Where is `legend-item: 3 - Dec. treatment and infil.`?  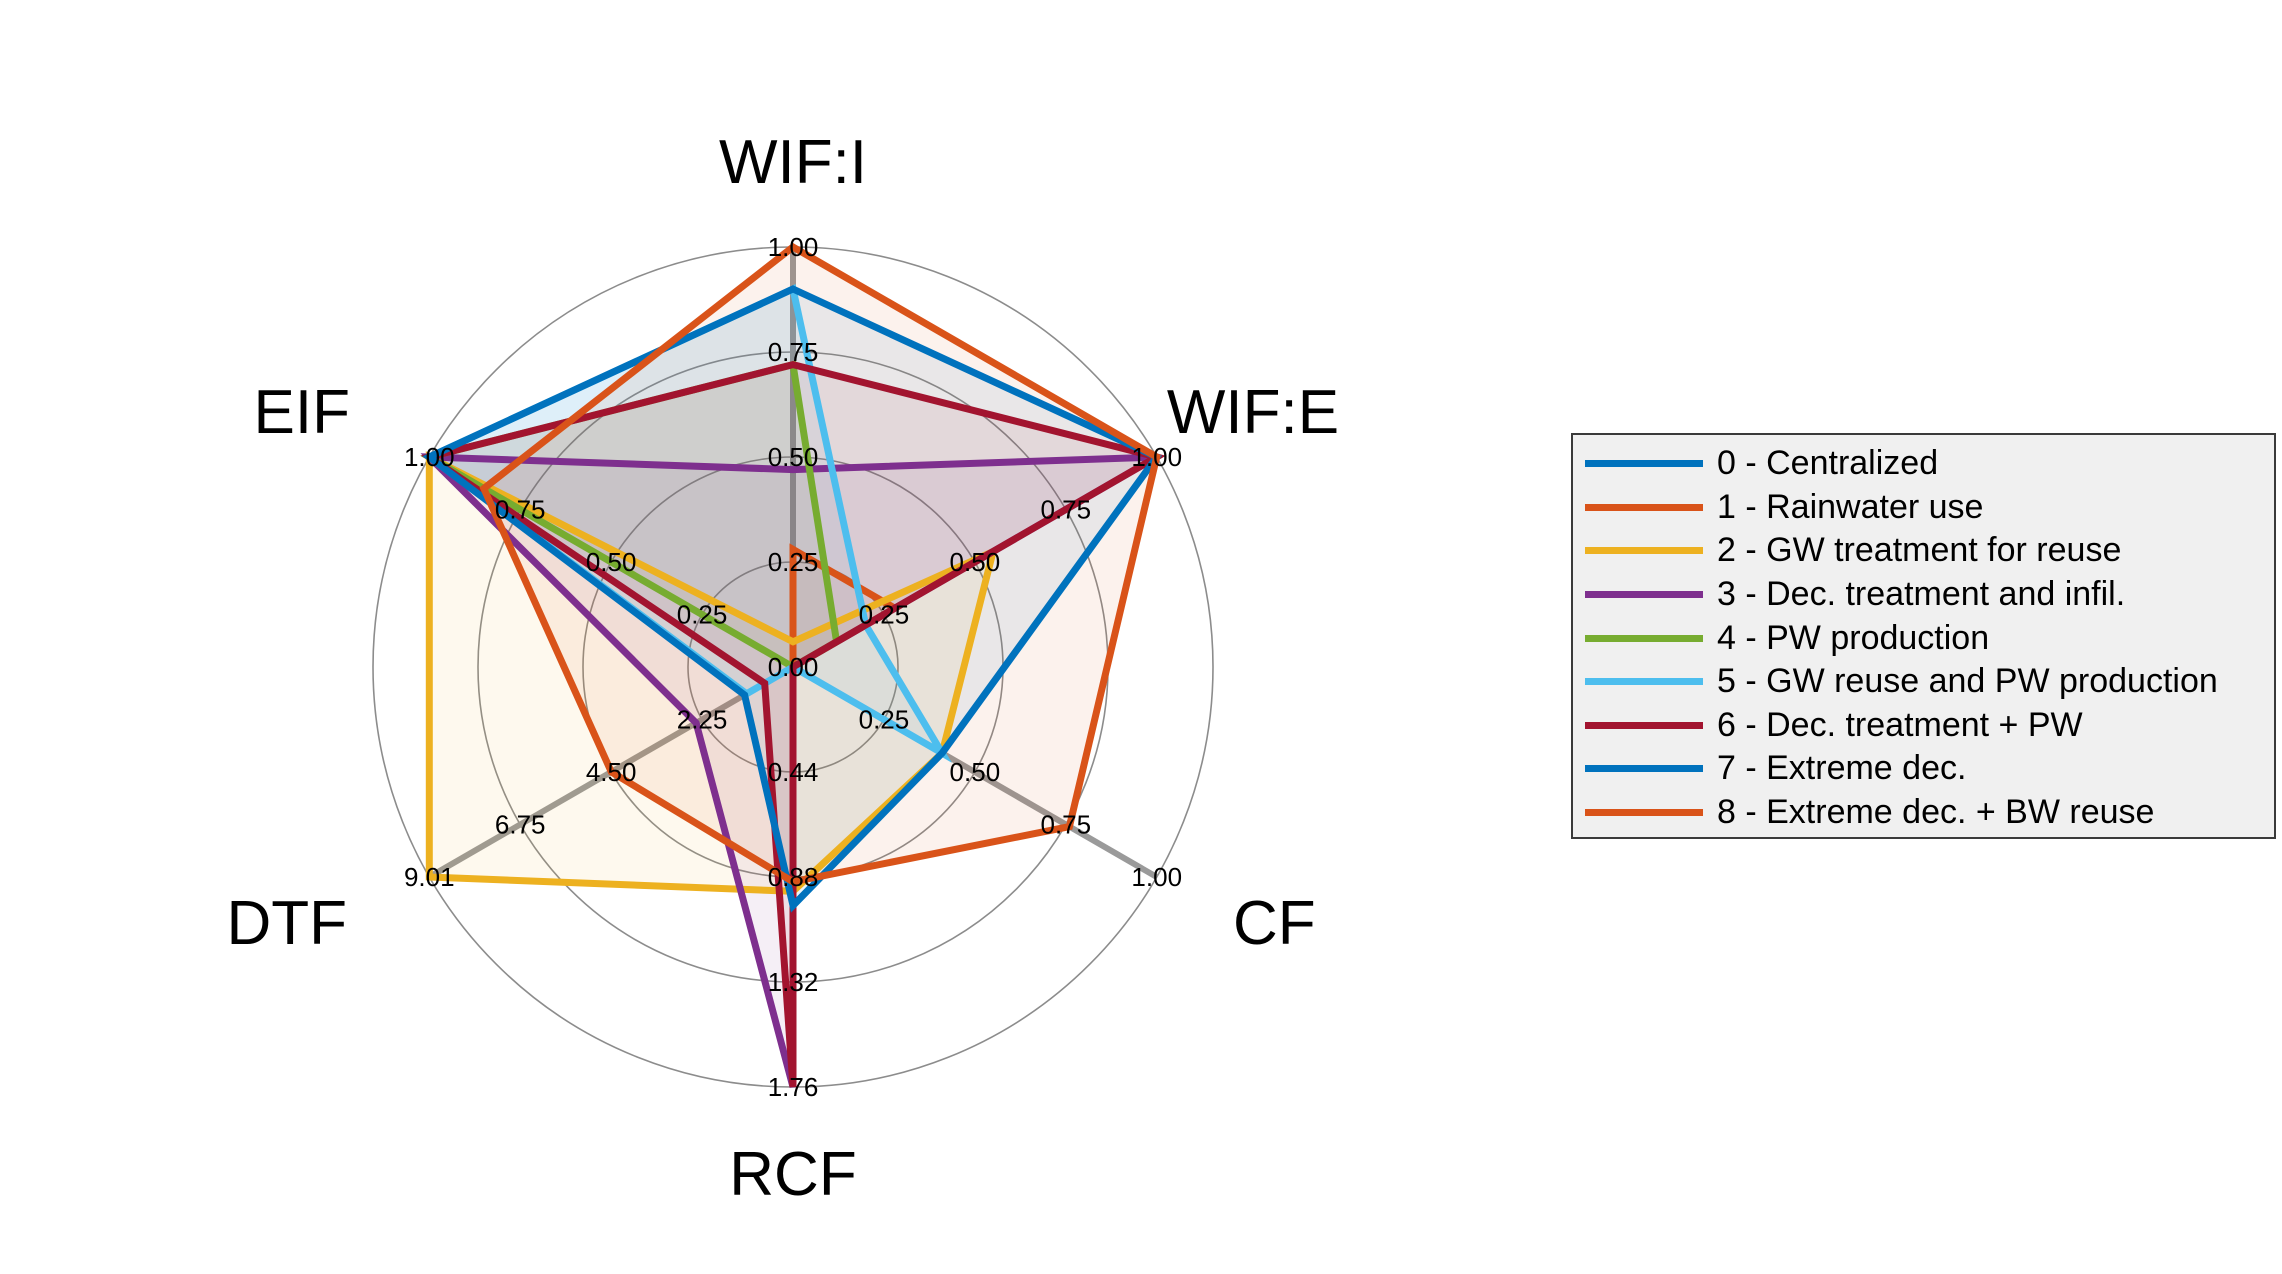
legend-item: 3 - Dec. treatment and infil. is located at coordinates (1929, 595).